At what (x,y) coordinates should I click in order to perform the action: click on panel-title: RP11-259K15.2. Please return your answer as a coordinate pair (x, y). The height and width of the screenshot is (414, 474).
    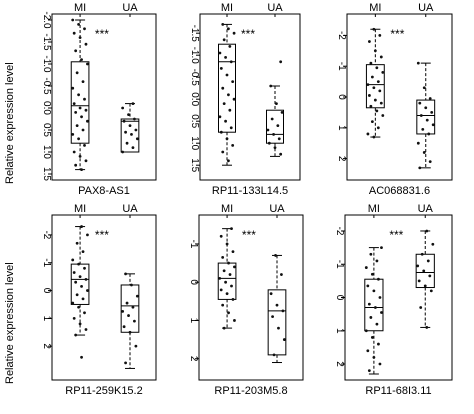
    Looking at the image, I should click on (103, 391).